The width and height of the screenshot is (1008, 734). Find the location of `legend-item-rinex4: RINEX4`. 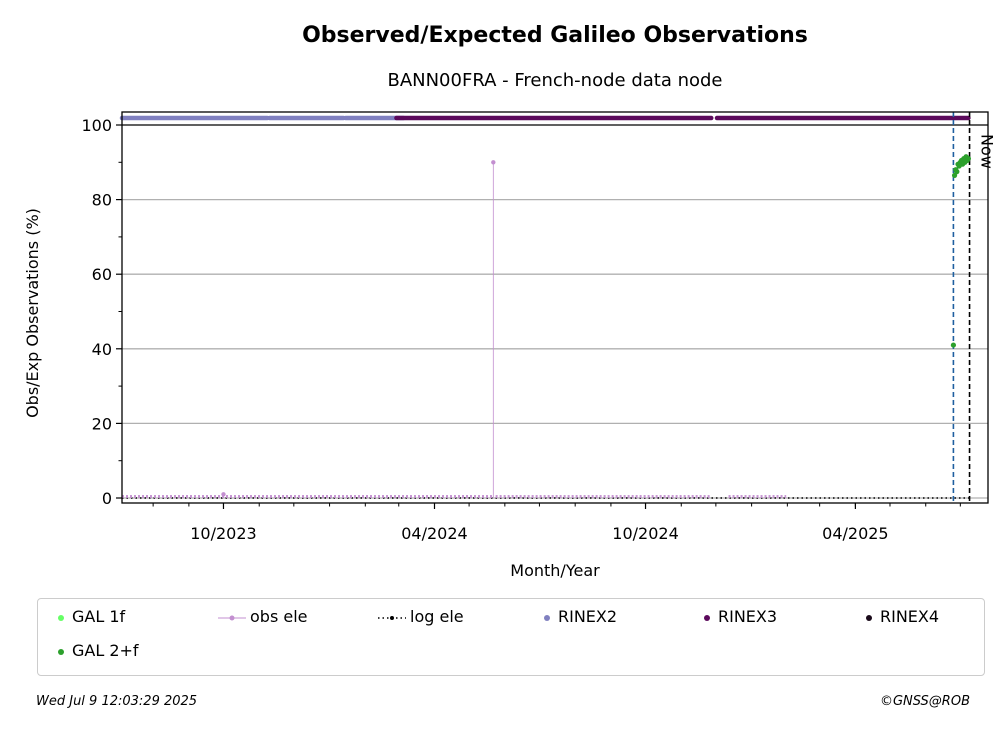

legend-item-rinex4: RINEX4 is located at coordinates (900, 616).